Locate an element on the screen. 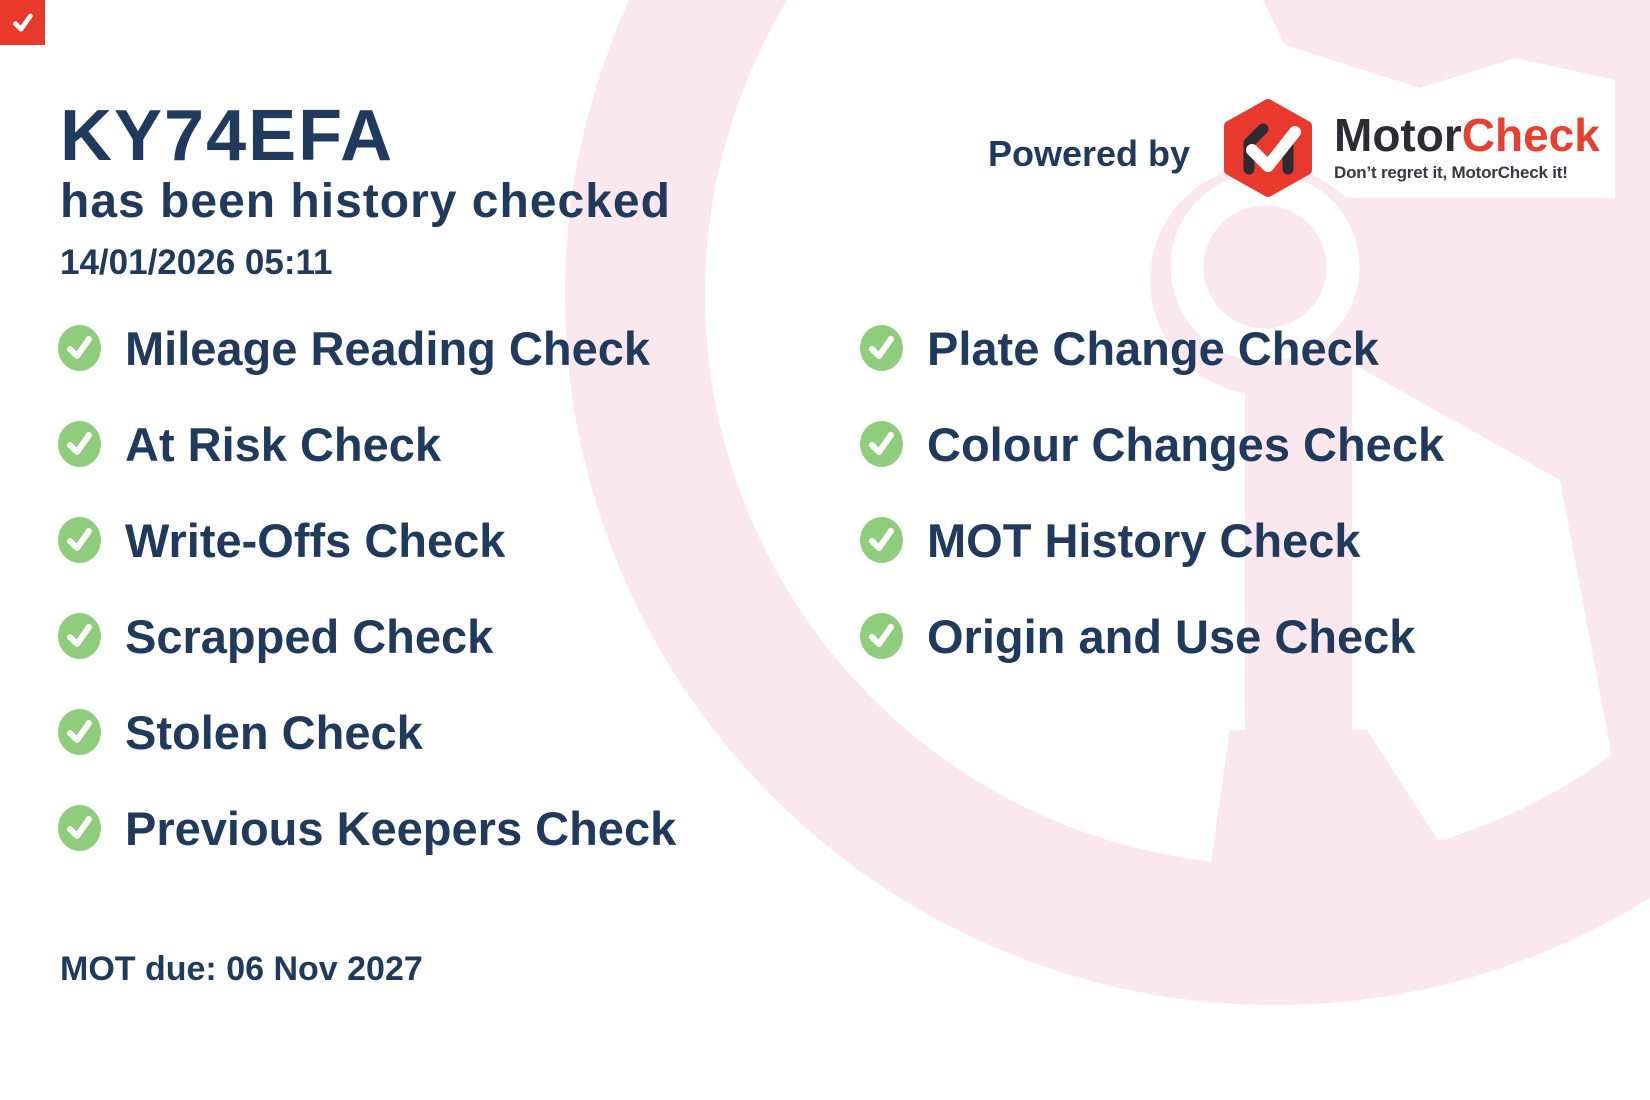  list-item: MOT History Check is located at coordinates (1152, 540).